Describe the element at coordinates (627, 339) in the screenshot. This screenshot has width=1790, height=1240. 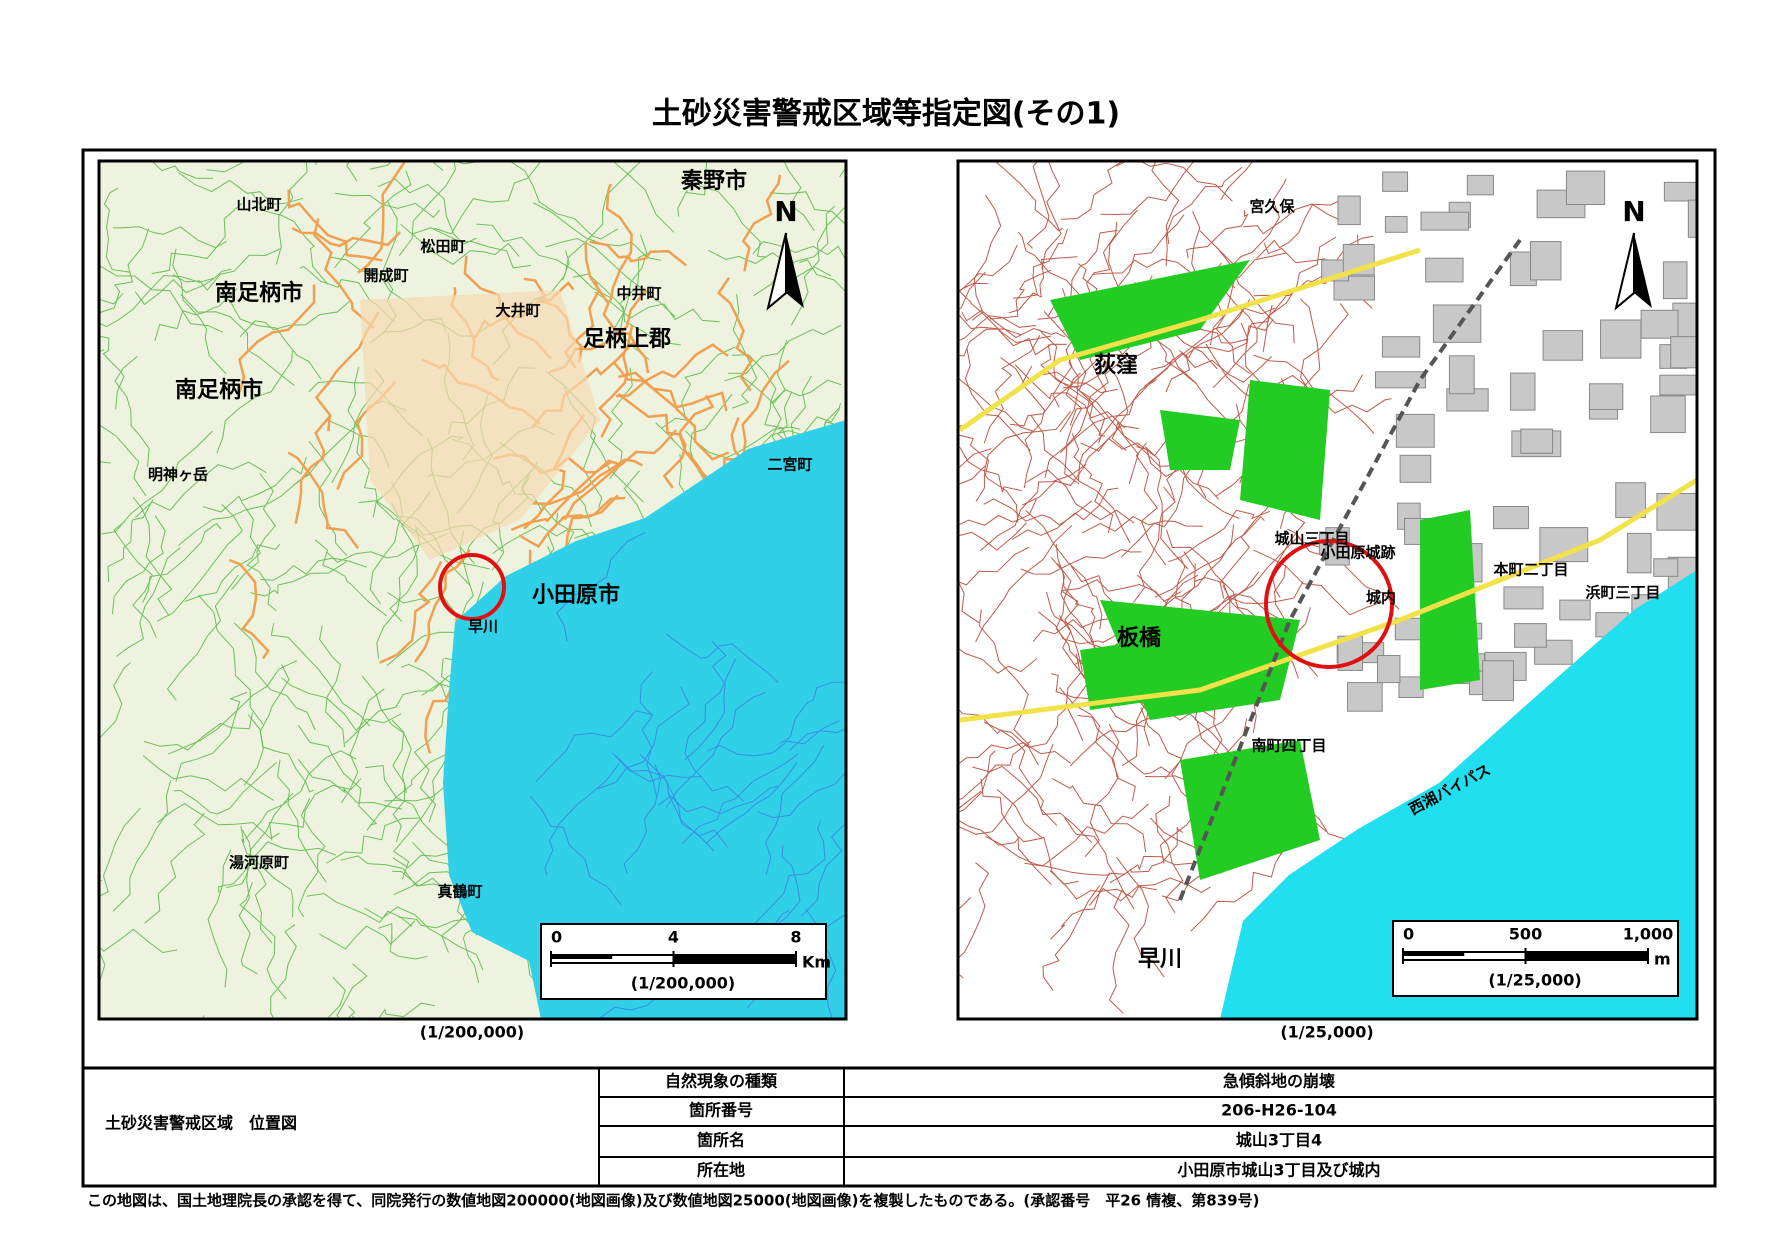
I see `place-label: 足柄上郡` at that location.